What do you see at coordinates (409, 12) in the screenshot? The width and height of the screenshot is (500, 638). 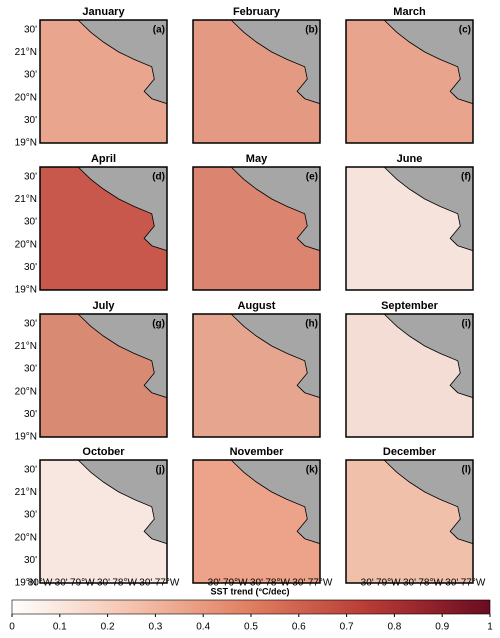 I see `panel-title: March` at bounding box center [409, 12].